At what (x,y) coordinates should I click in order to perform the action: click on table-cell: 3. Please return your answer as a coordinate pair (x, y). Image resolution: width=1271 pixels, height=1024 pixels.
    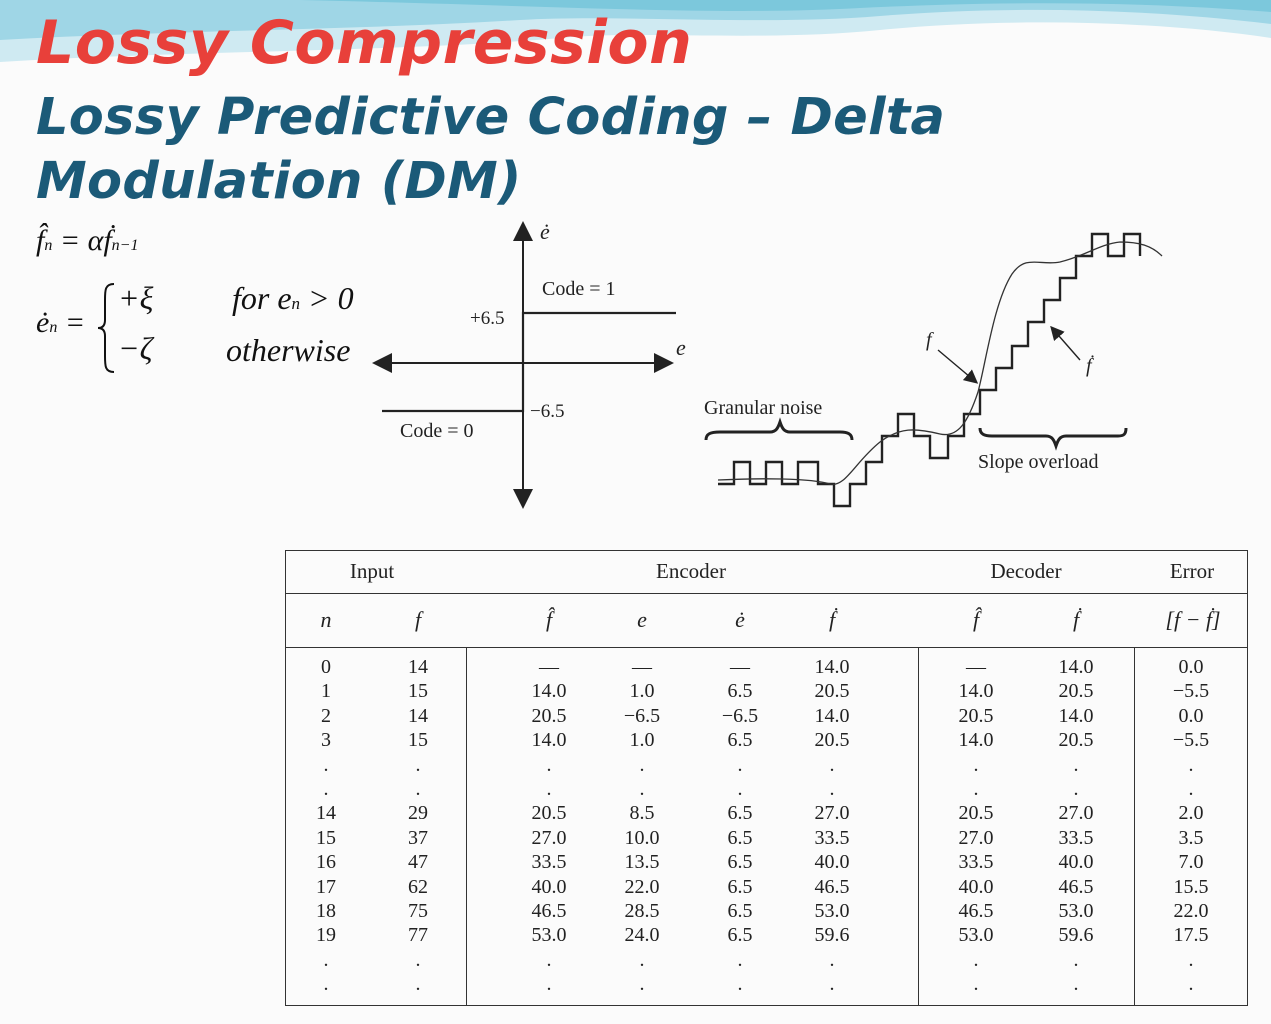
    Looking at the image, I should click on (326, 740).